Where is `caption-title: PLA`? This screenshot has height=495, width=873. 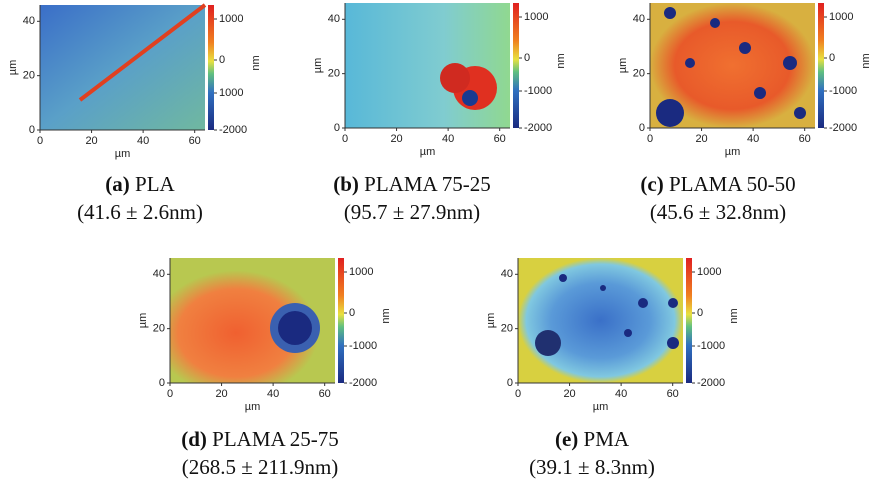 caption-title: PLA is located at coordinates (155, 184).